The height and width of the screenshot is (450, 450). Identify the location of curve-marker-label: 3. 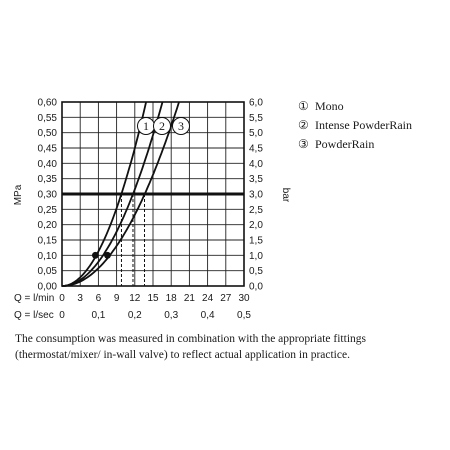
(181, 126).